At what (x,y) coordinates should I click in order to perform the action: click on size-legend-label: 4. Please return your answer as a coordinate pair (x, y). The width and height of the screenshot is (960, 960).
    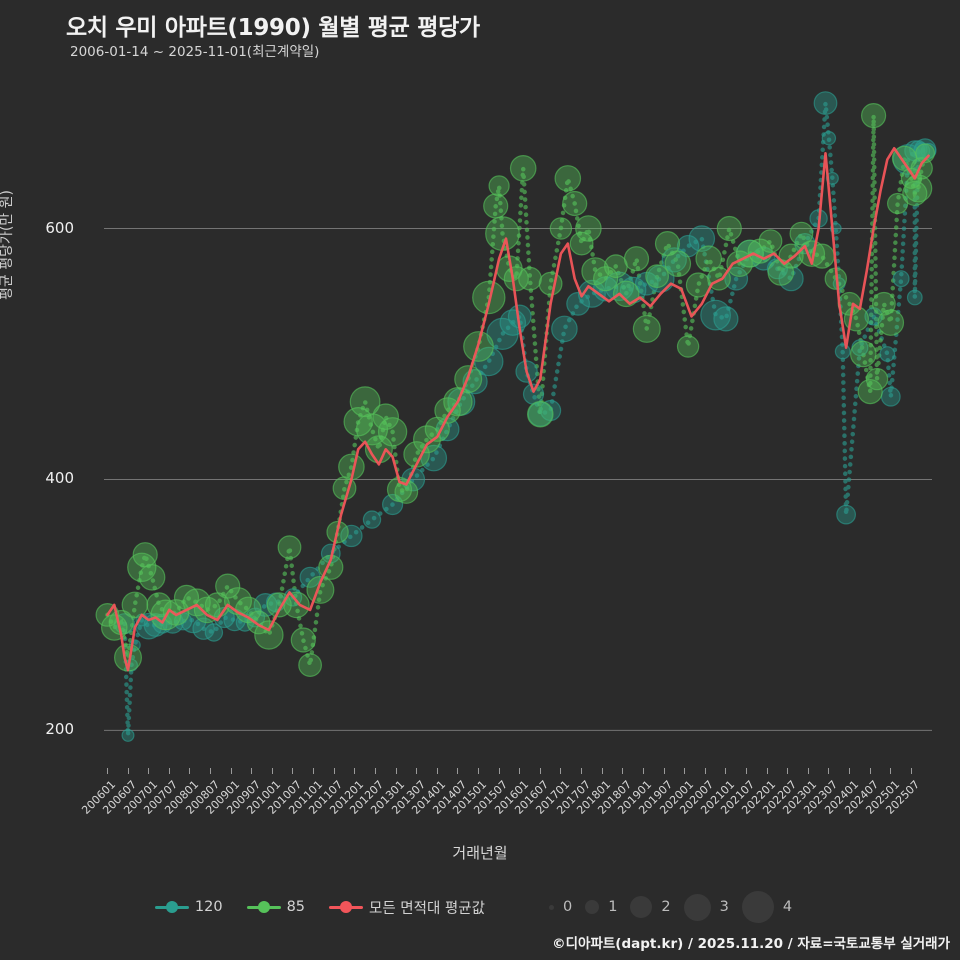
    Looking at the image, I should click on (787, 907).